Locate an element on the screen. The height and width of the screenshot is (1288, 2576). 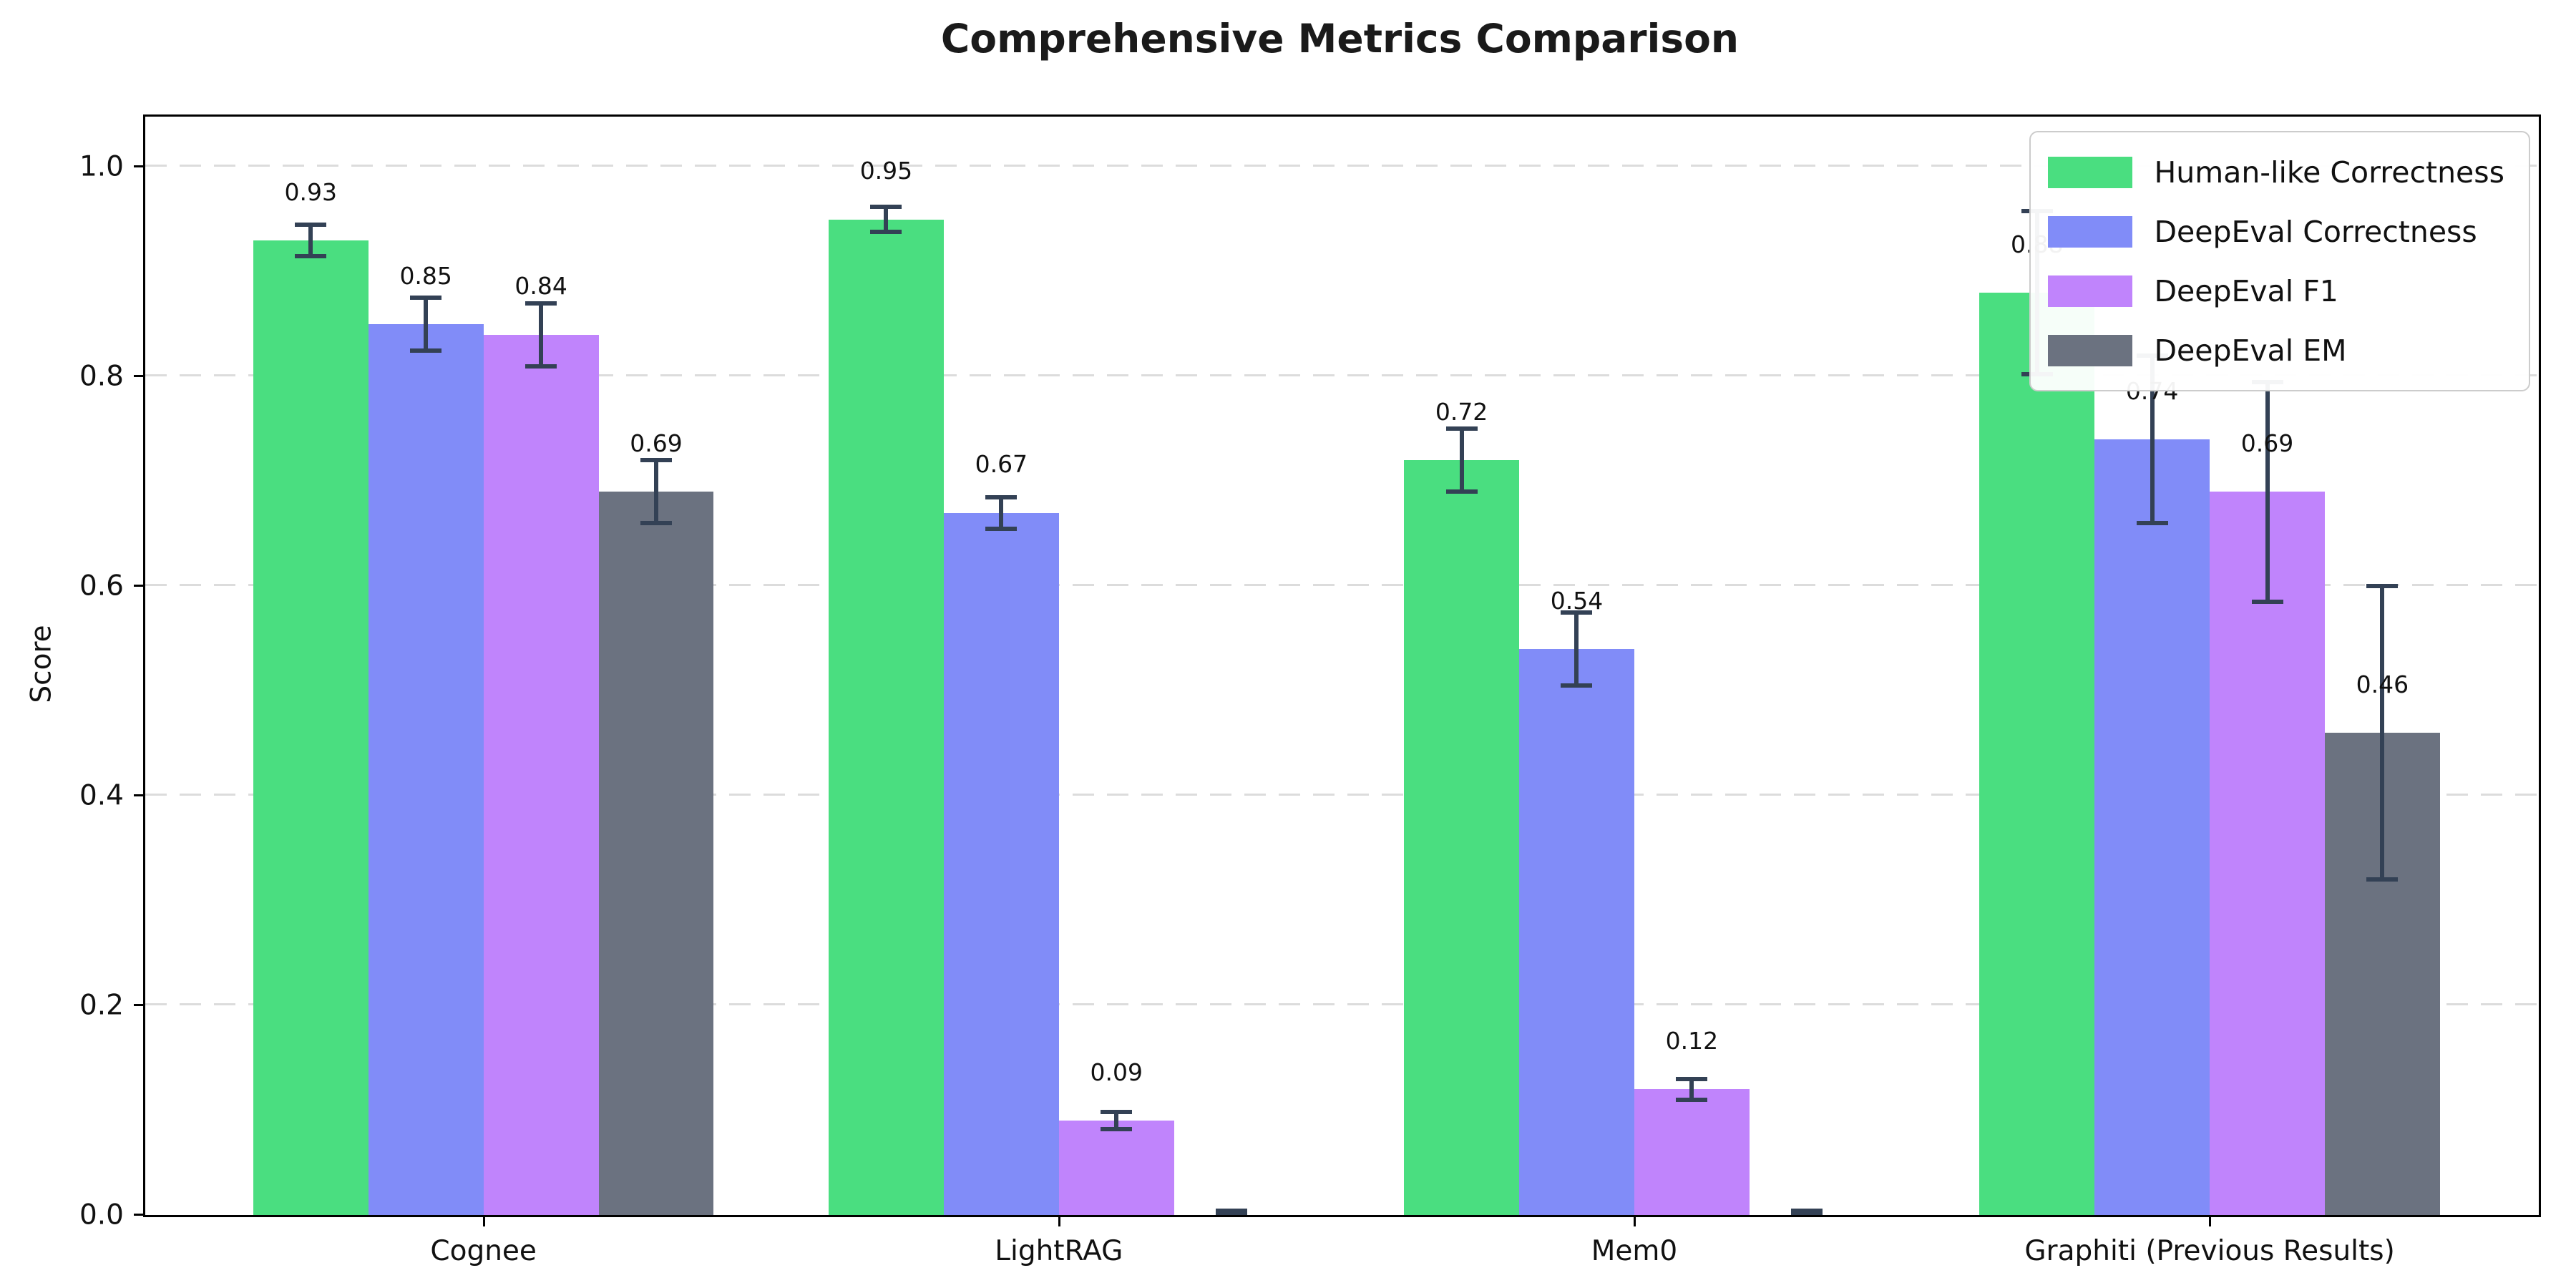
bar-value-label: 0.09 is located at coordinates (1116, 1072).